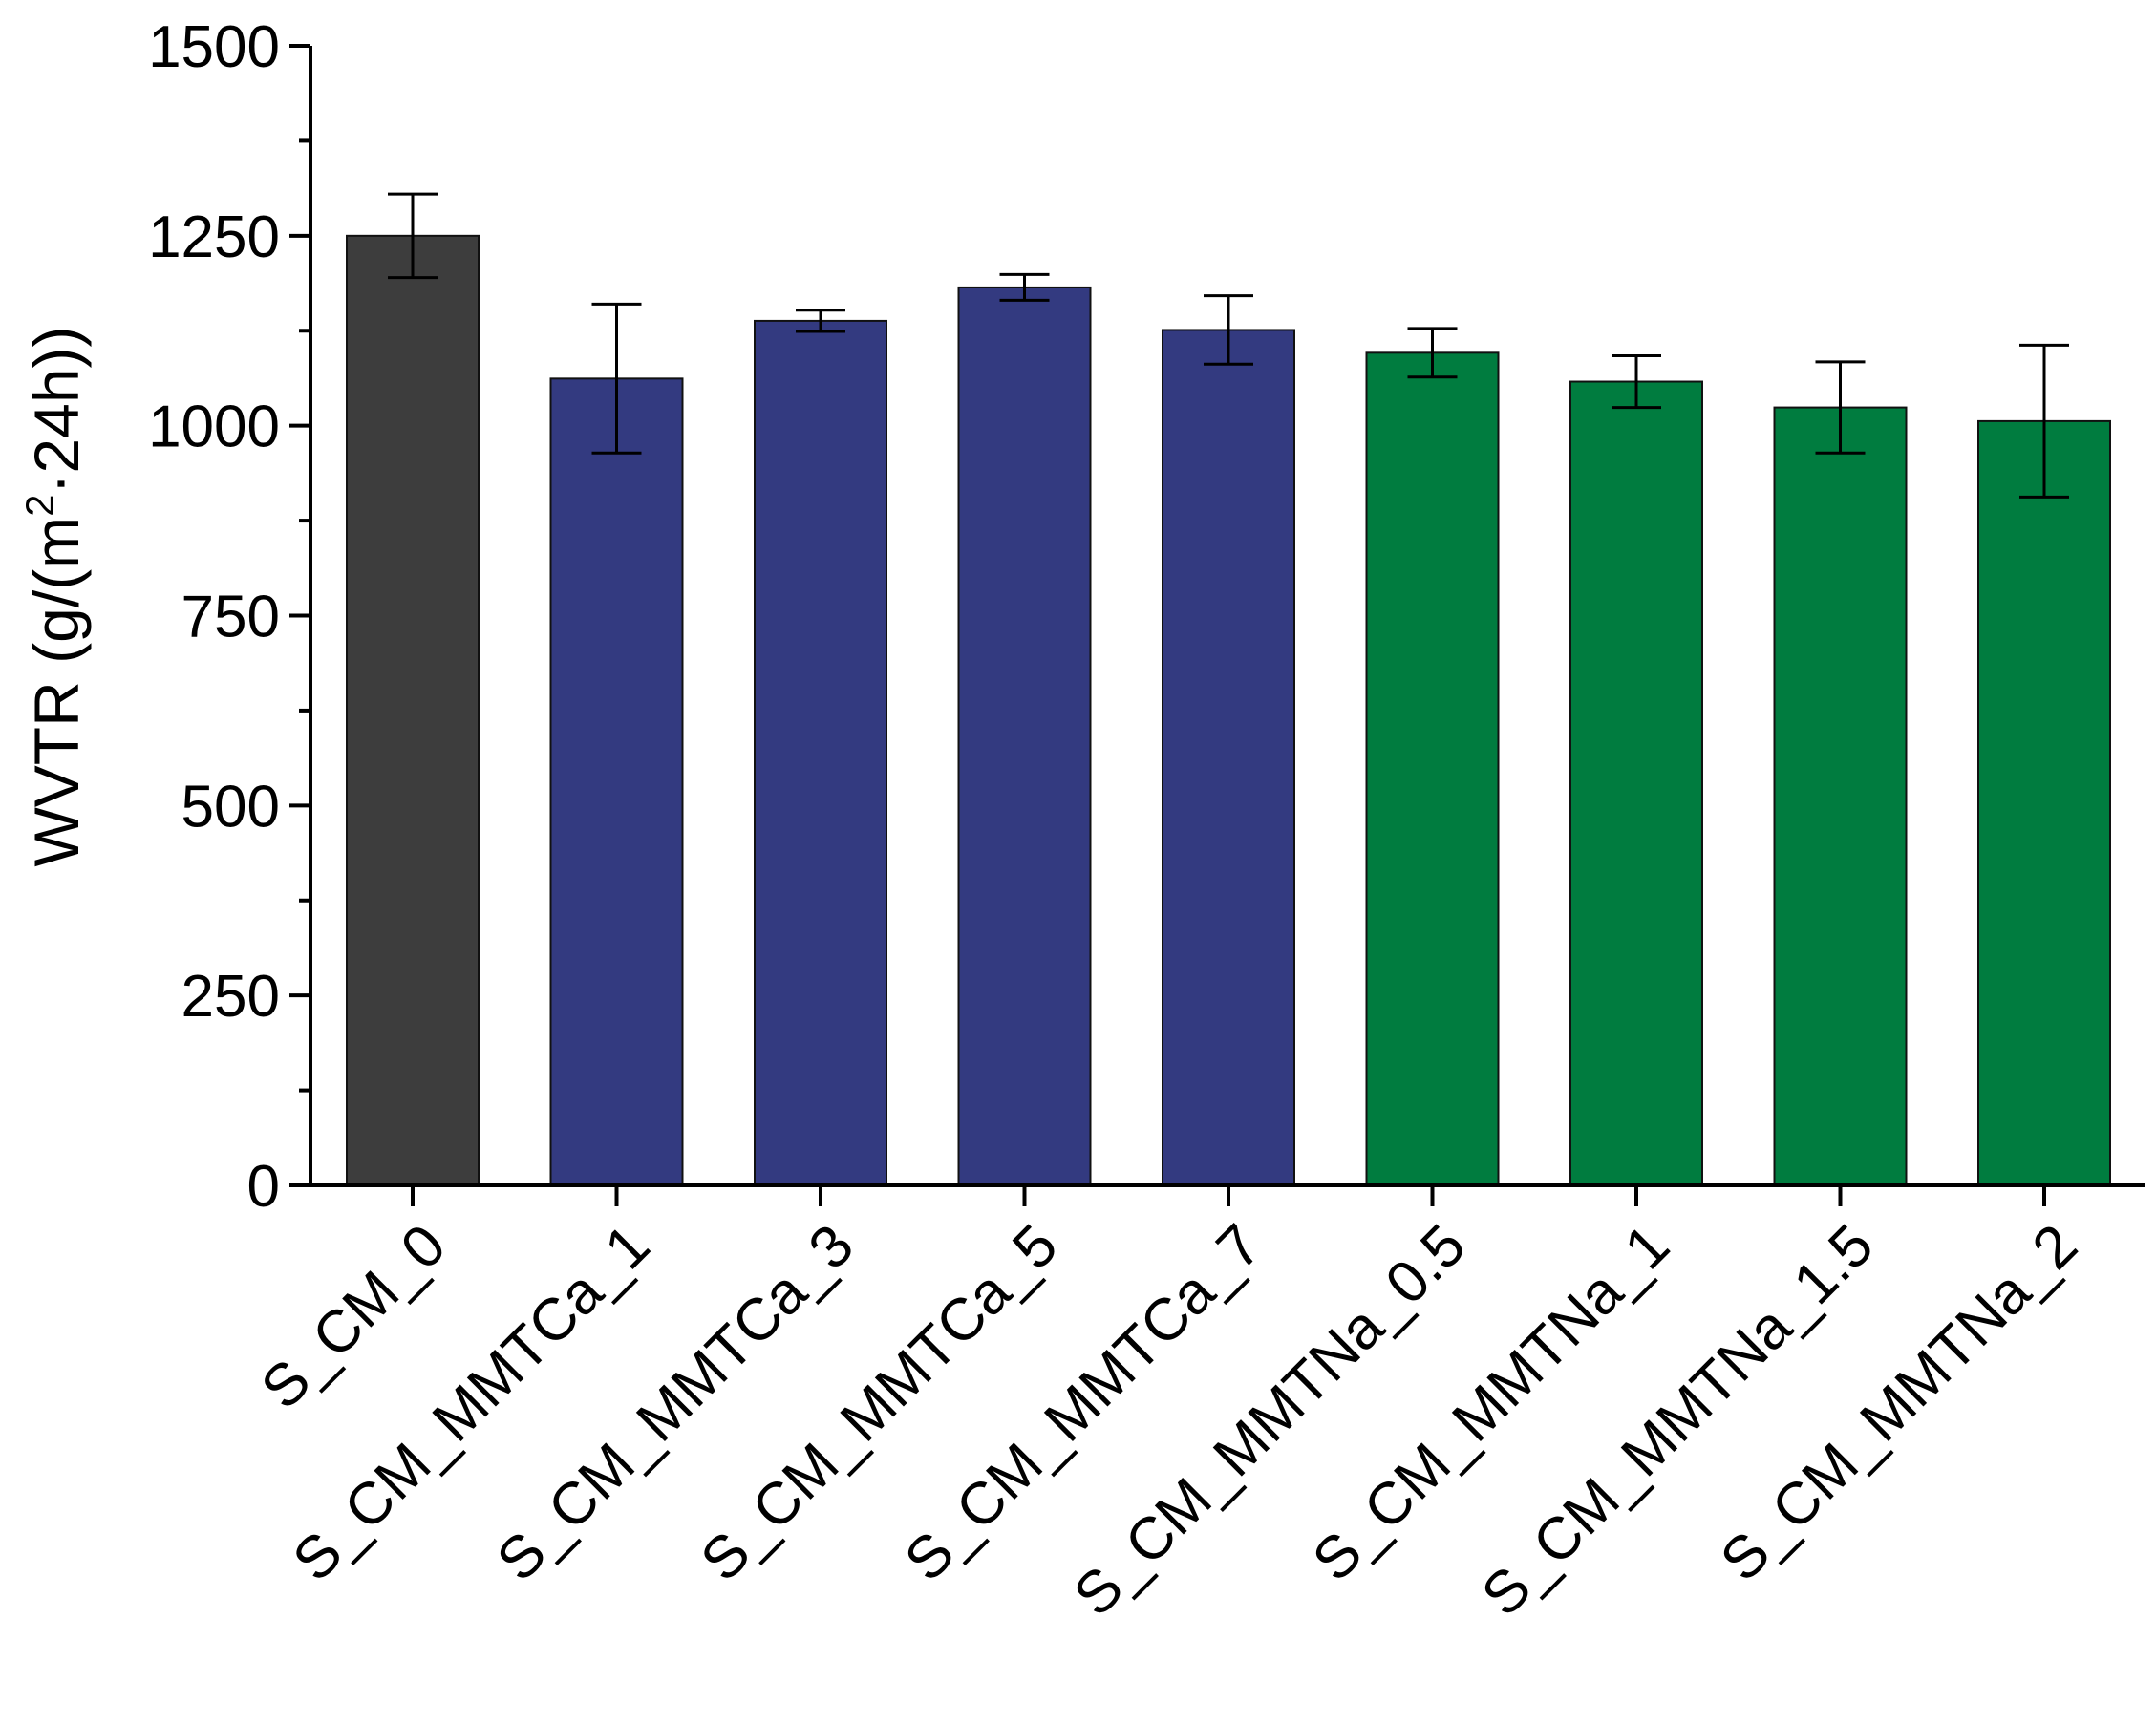 The height and width of the screenshot is (1725, 2156). Describe the element at coordinates (214, 427) in the screenshot. I see `y-tick-label: 1000` at that location.